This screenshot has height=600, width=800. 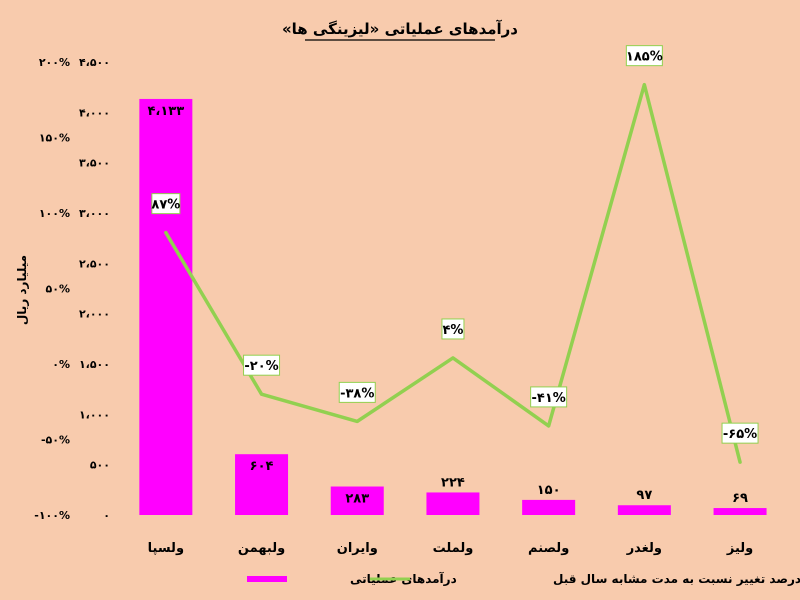 What do you see at coordinates (22, 290) in the screenshot?
I see `y-axis-label: میلیارد ریال` at bounding box center [22, 290].